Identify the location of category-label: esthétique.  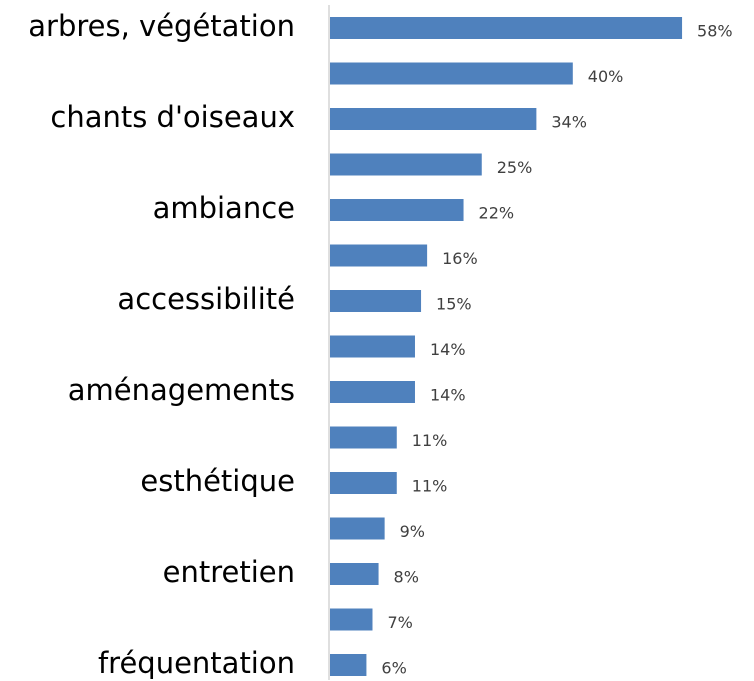
(217, 481).